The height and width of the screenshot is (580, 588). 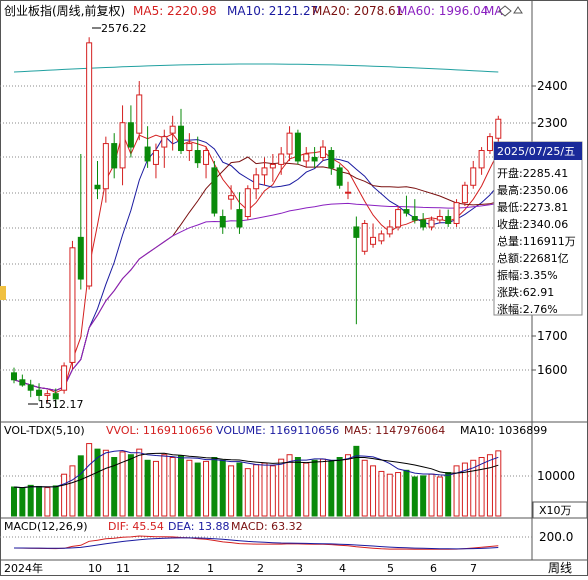 What do you see at coordinates (538, 228) in the screenshot?
I see `info-box-frame` at bounding box center [538, 228].